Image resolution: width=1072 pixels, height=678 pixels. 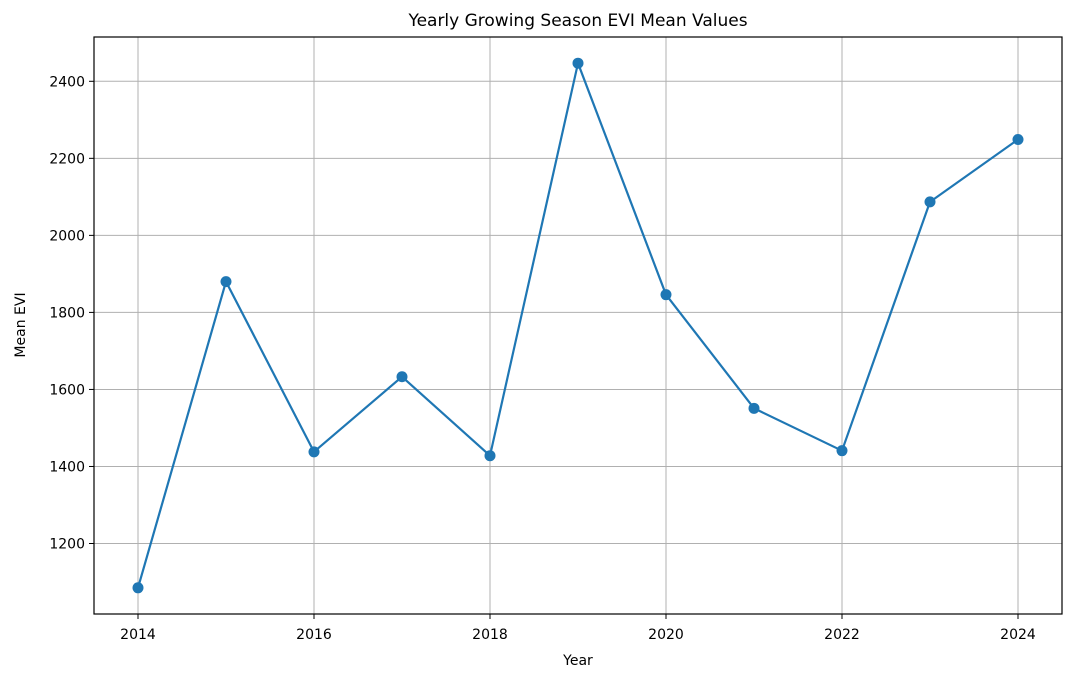 What do you see at coordinates (842, 635) in the screenshot?
I see `x-tick-label: 2022` at bounding box center [842, 635].